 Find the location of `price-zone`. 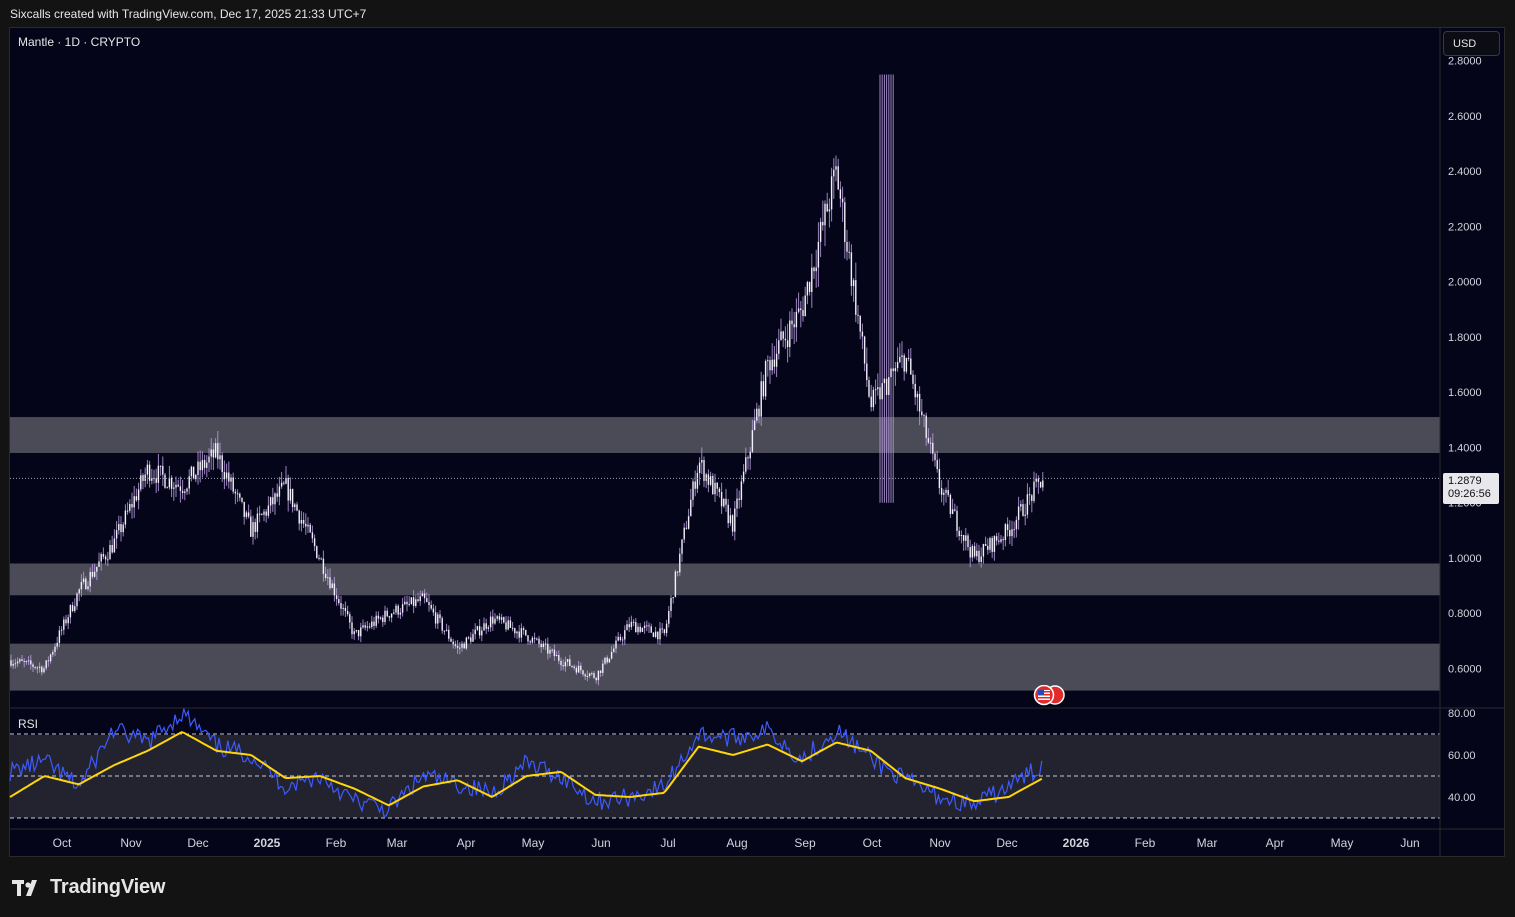

price-zone is located at coordinates (725, 435).